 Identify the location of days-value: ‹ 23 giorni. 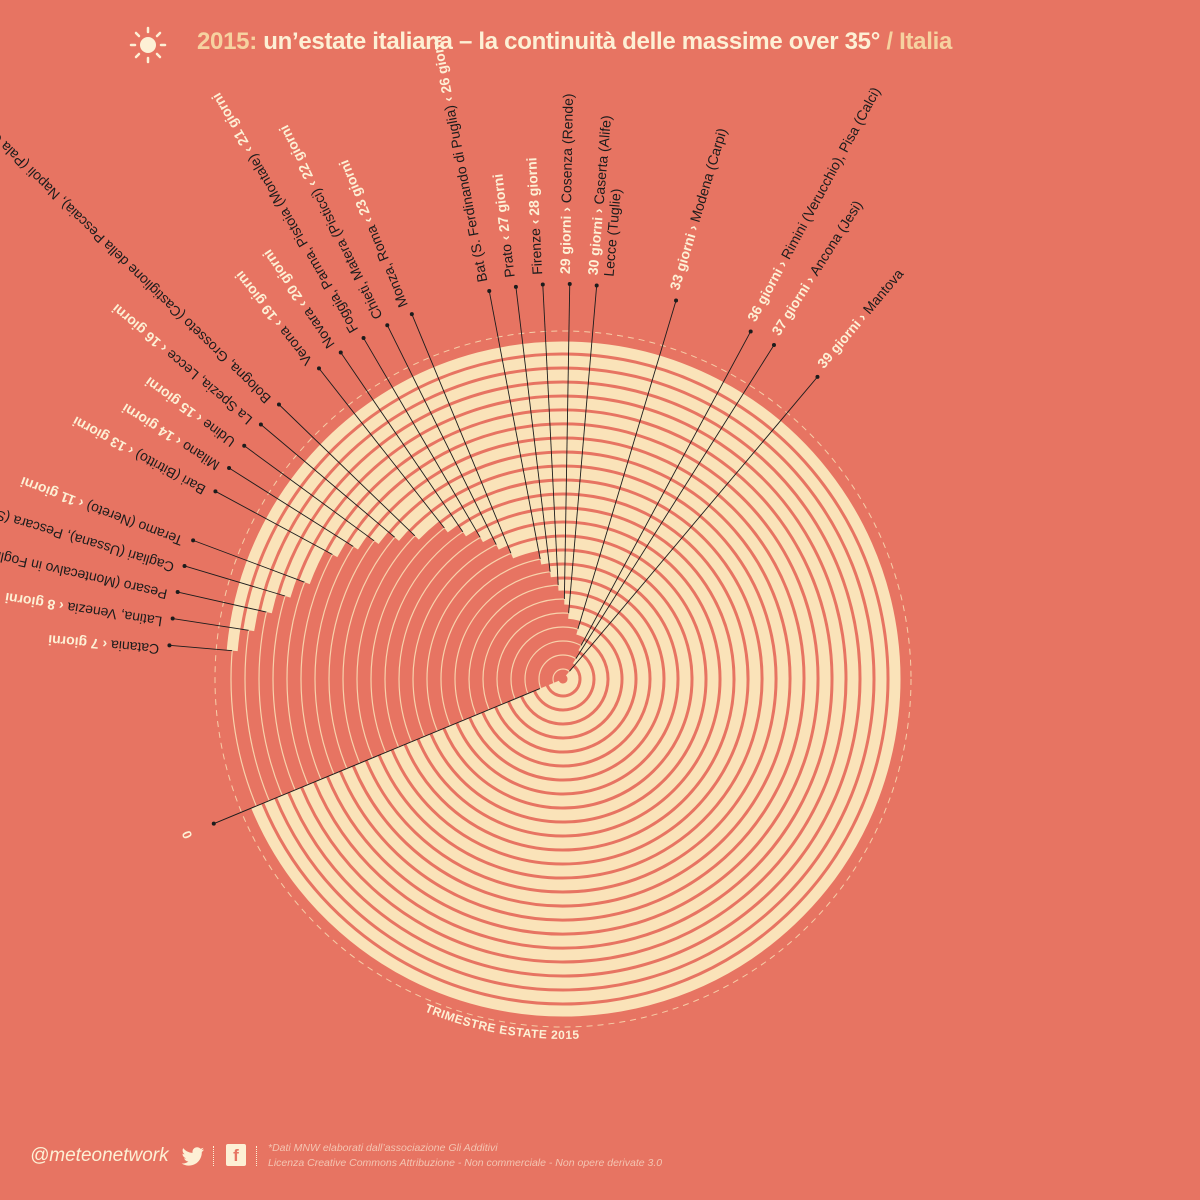
(357, 194).